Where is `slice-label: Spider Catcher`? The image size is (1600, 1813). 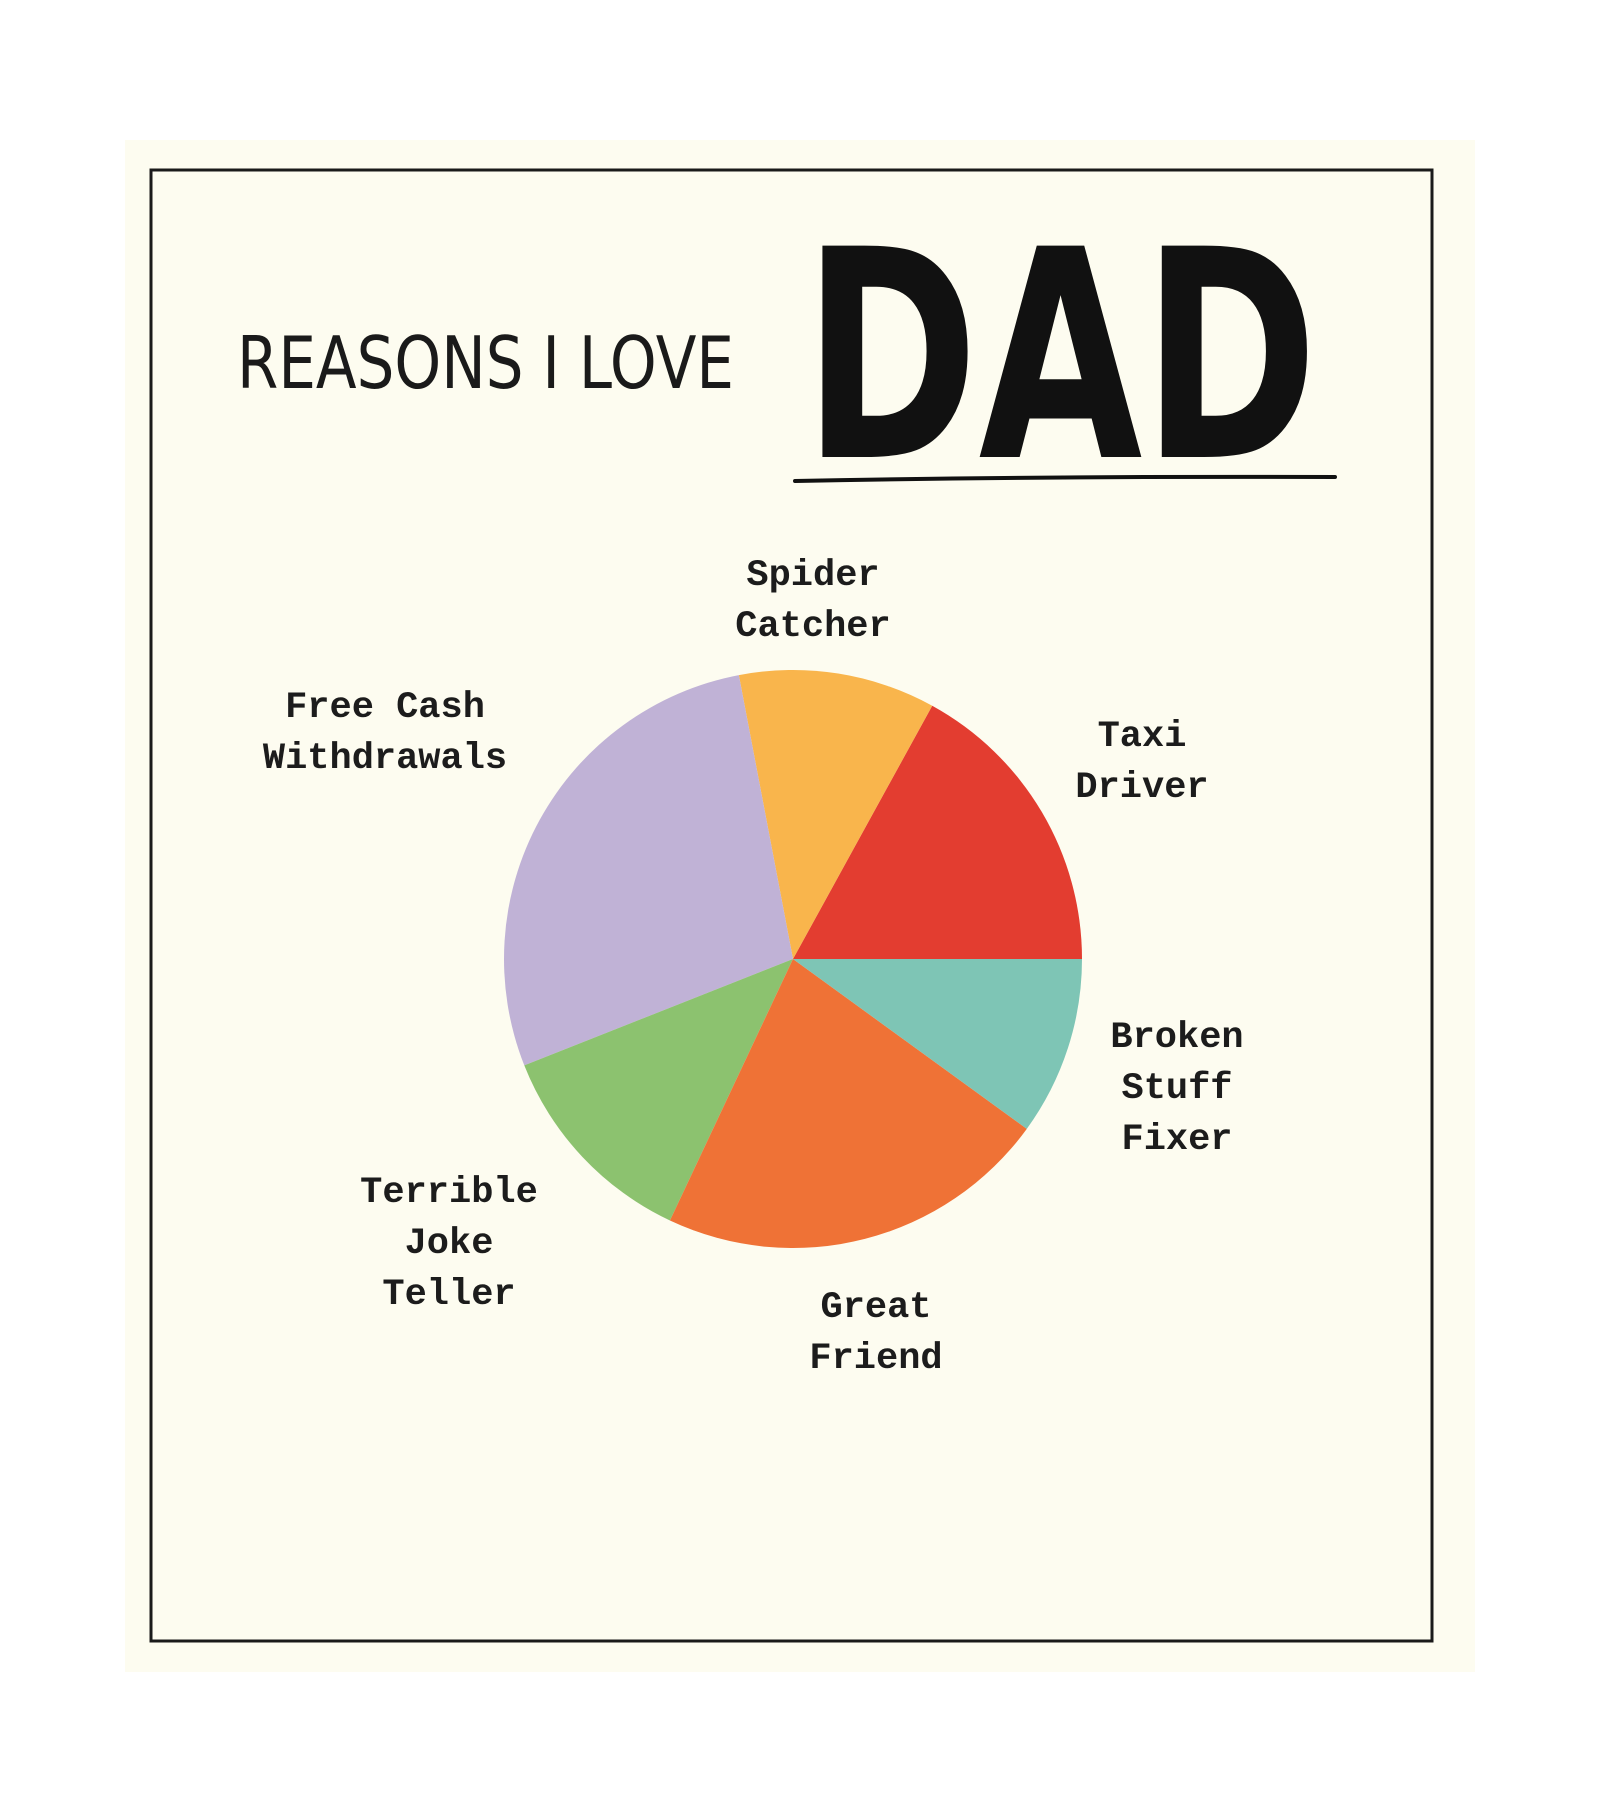 slice-label: Spider Catcher is located at coordinates (812, 601).